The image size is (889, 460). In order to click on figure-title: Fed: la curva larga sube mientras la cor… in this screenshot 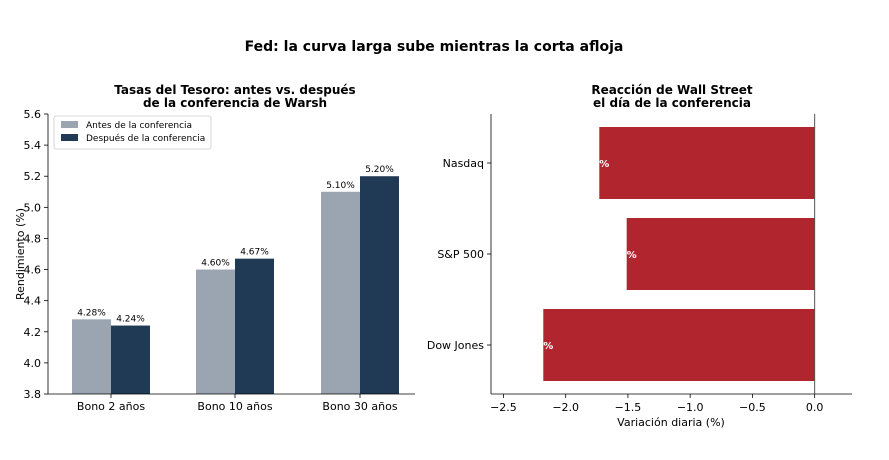, I will do `click(434, 47)`.